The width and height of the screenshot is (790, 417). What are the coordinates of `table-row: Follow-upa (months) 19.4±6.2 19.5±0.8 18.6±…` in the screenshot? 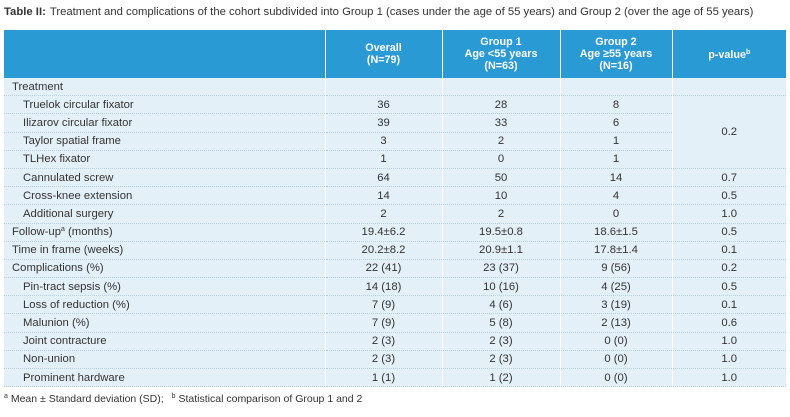 It's located at (395, 232).